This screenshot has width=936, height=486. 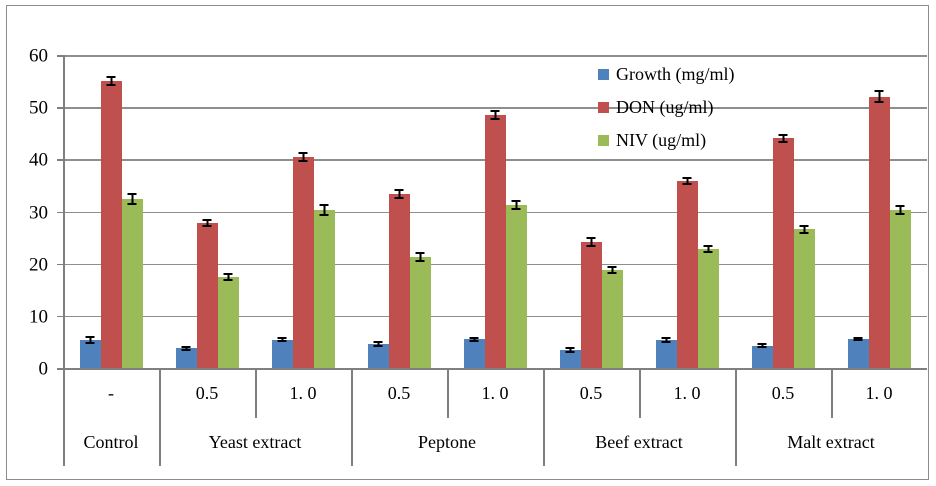 I want to click on x-category-label: 0.5, so click(x=399, y=393).